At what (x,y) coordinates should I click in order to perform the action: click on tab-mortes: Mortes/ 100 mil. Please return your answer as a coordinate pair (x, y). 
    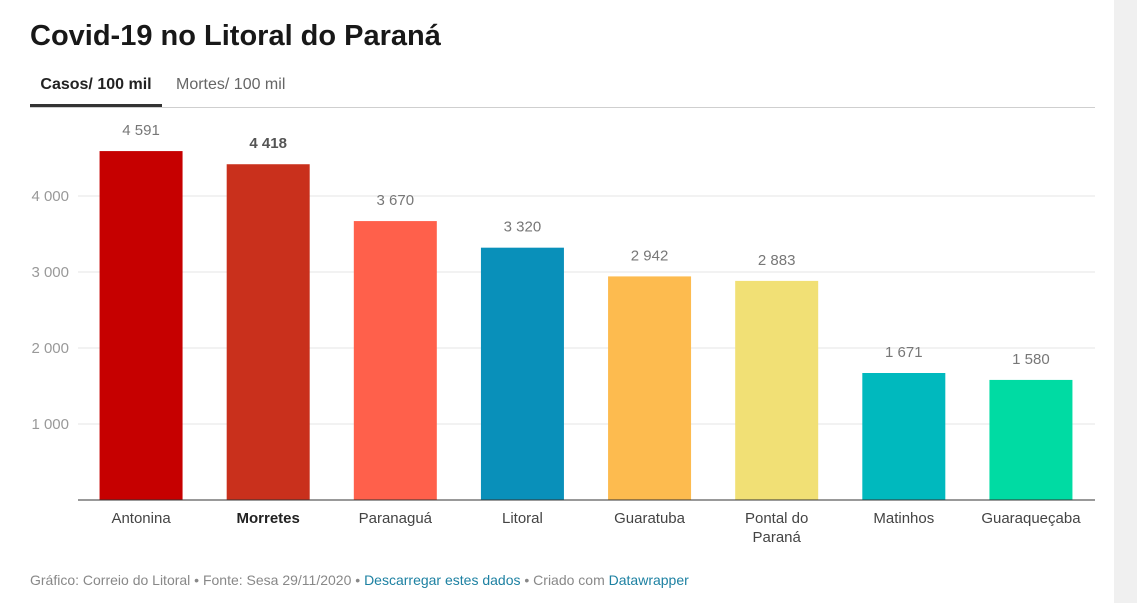
    Looking at the image, I should click on (231, 84).